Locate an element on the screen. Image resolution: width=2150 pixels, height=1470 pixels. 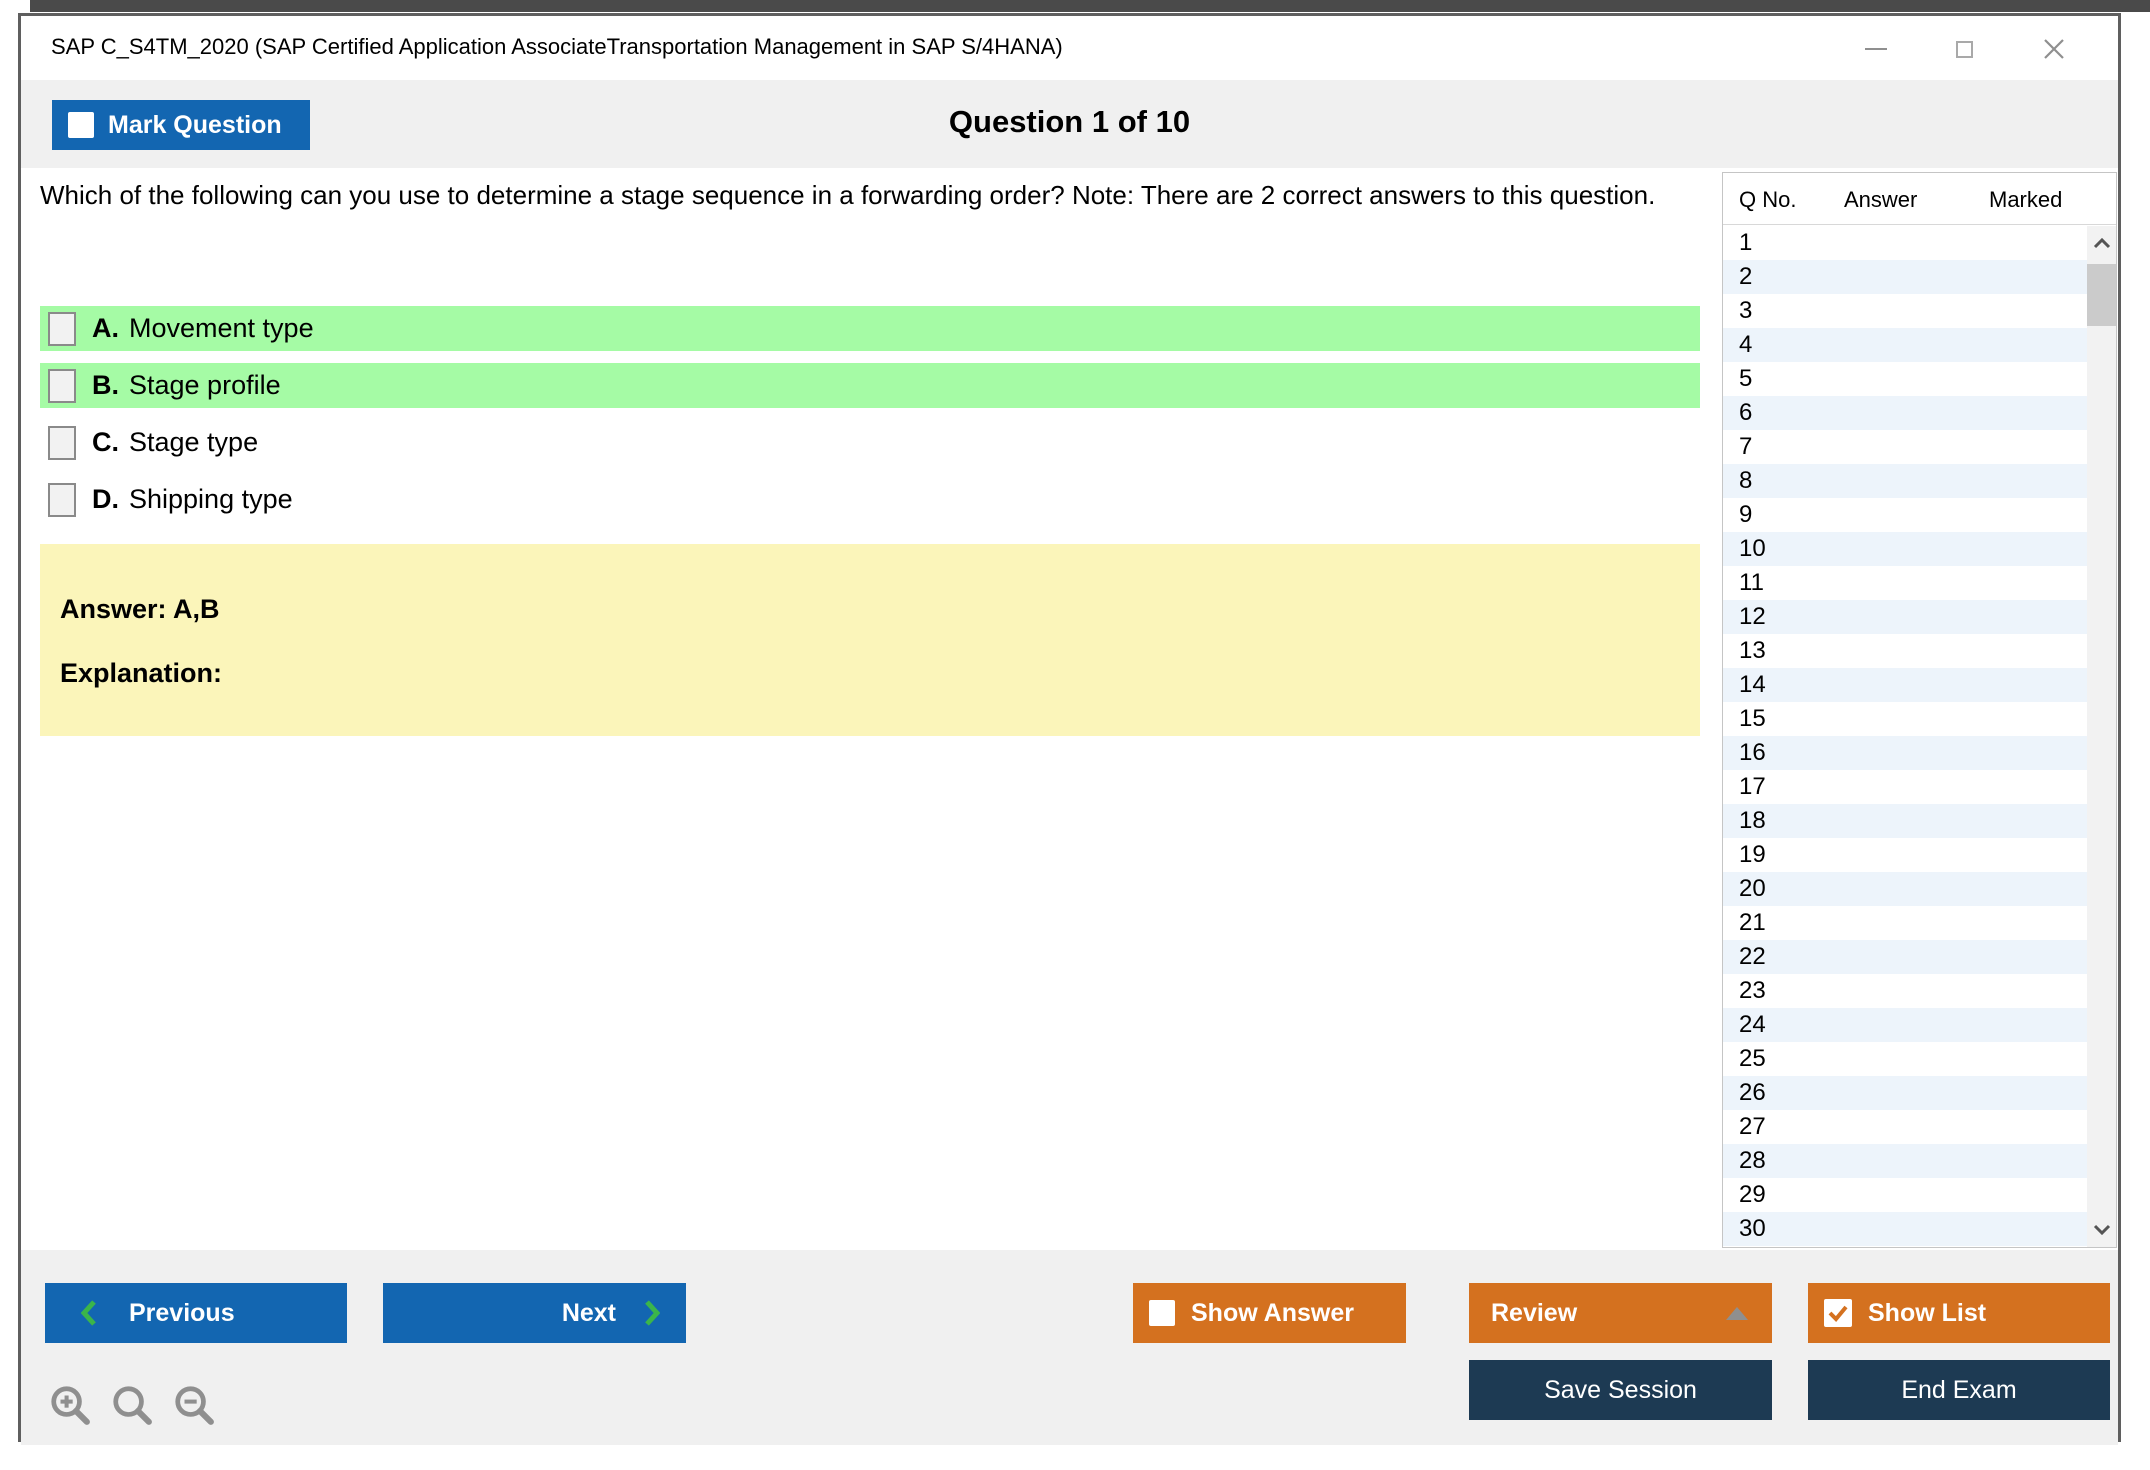
question-number: 25 is located at coordinates (1752, 1058).